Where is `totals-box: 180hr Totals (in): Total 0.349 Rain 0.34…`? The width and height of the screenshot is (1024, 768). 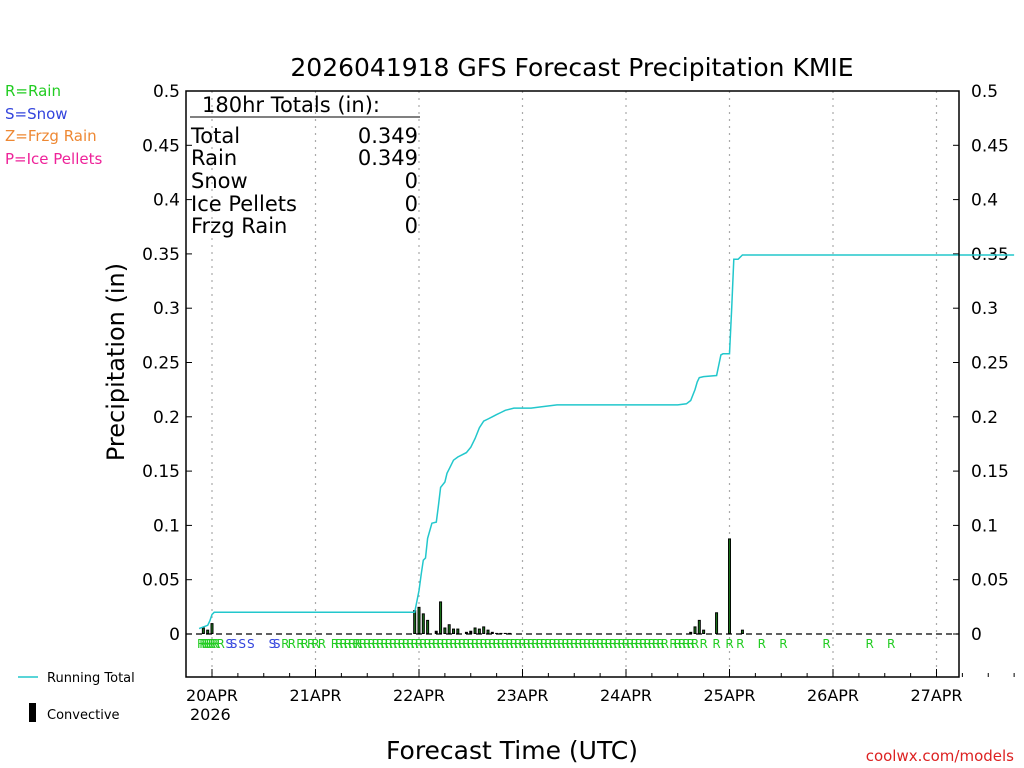 totals-box: 180hr Totals (in): Total 0.349 Rain 0.34… is located at coordinates (305, 165).